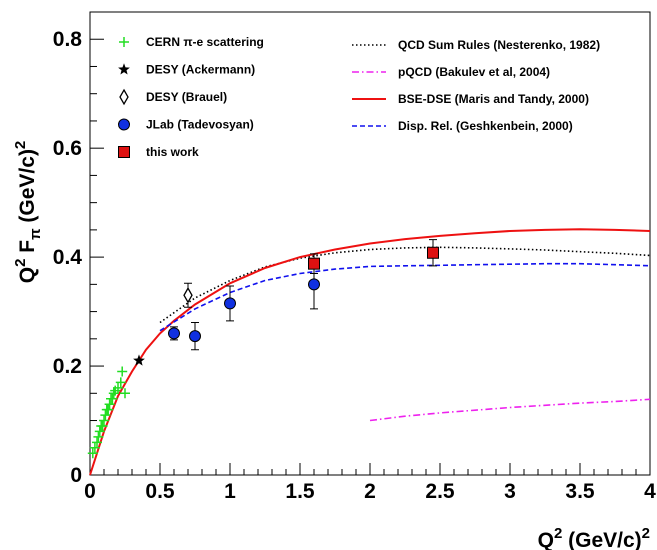 This screenshot has width=657, height=550. I want to click on y-axis-title: Q2 Fπ (GeV/c)2, so click(28, 212).